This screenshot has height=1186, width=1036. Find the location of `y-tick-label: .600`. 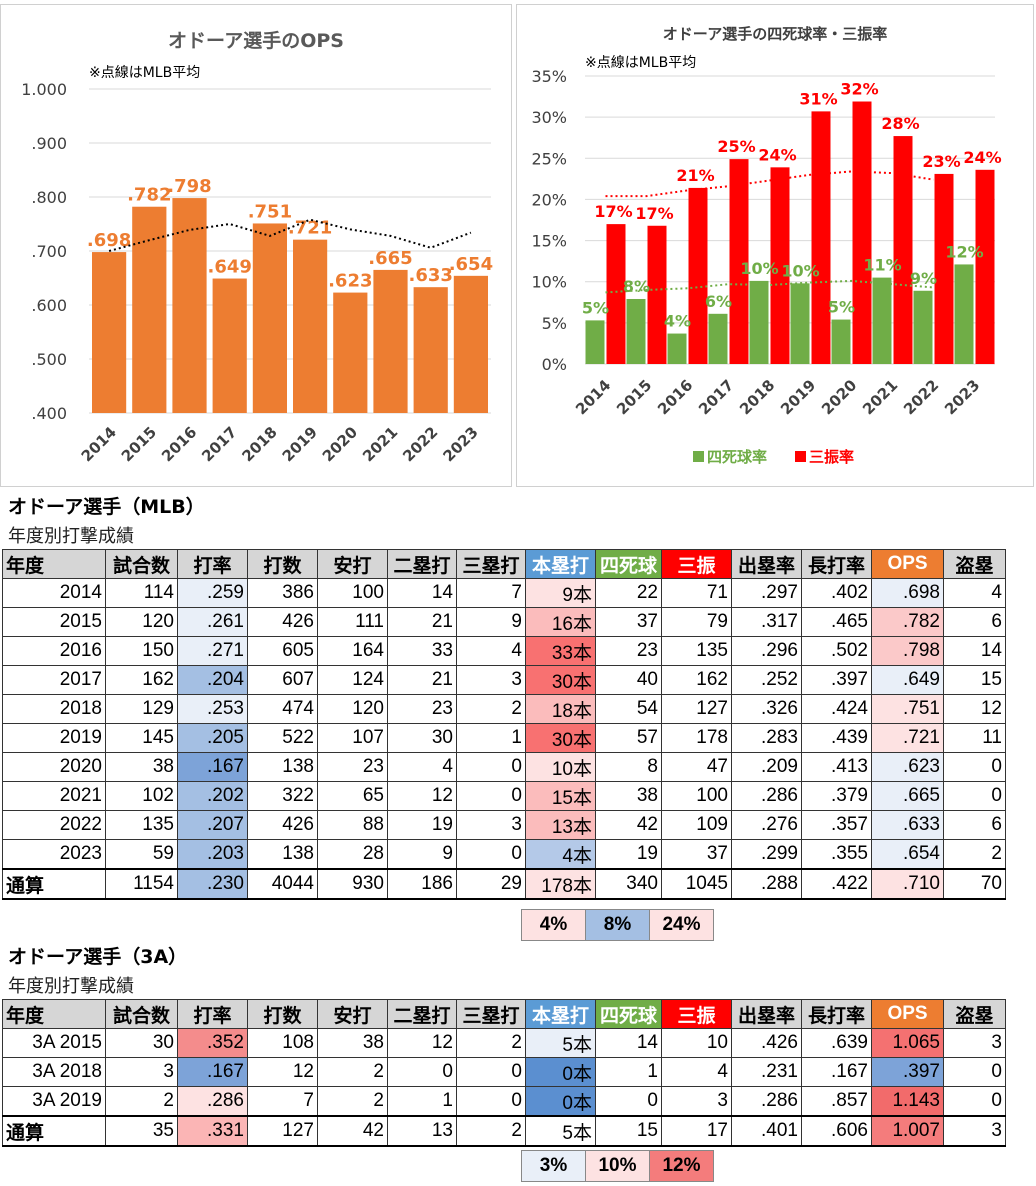

y-tick-label: .600 is located at coordinates (49, 305).